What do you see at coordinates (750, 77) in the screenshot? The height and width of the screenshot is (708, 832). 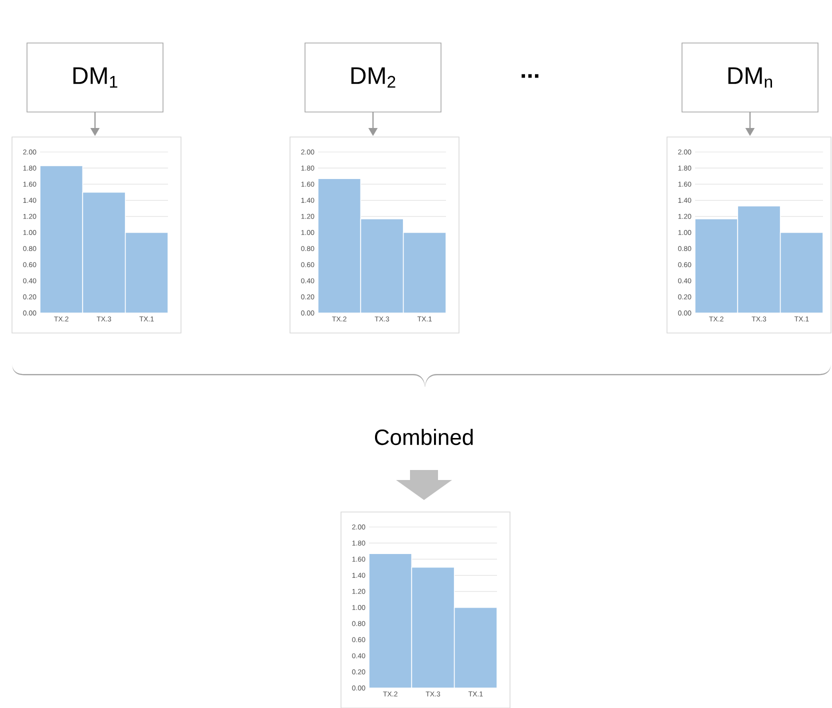 I see `chart-title: DM$_{n}$` at bounding box center [750, 77].